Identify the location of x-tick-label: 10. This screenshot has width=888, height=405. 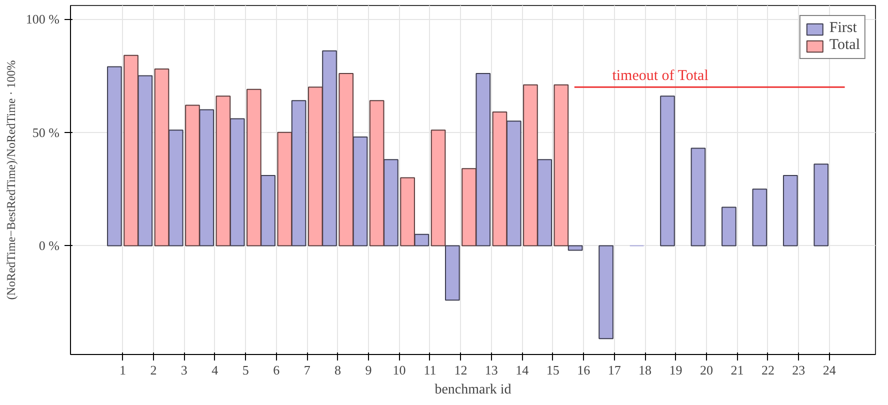
(399, 370).